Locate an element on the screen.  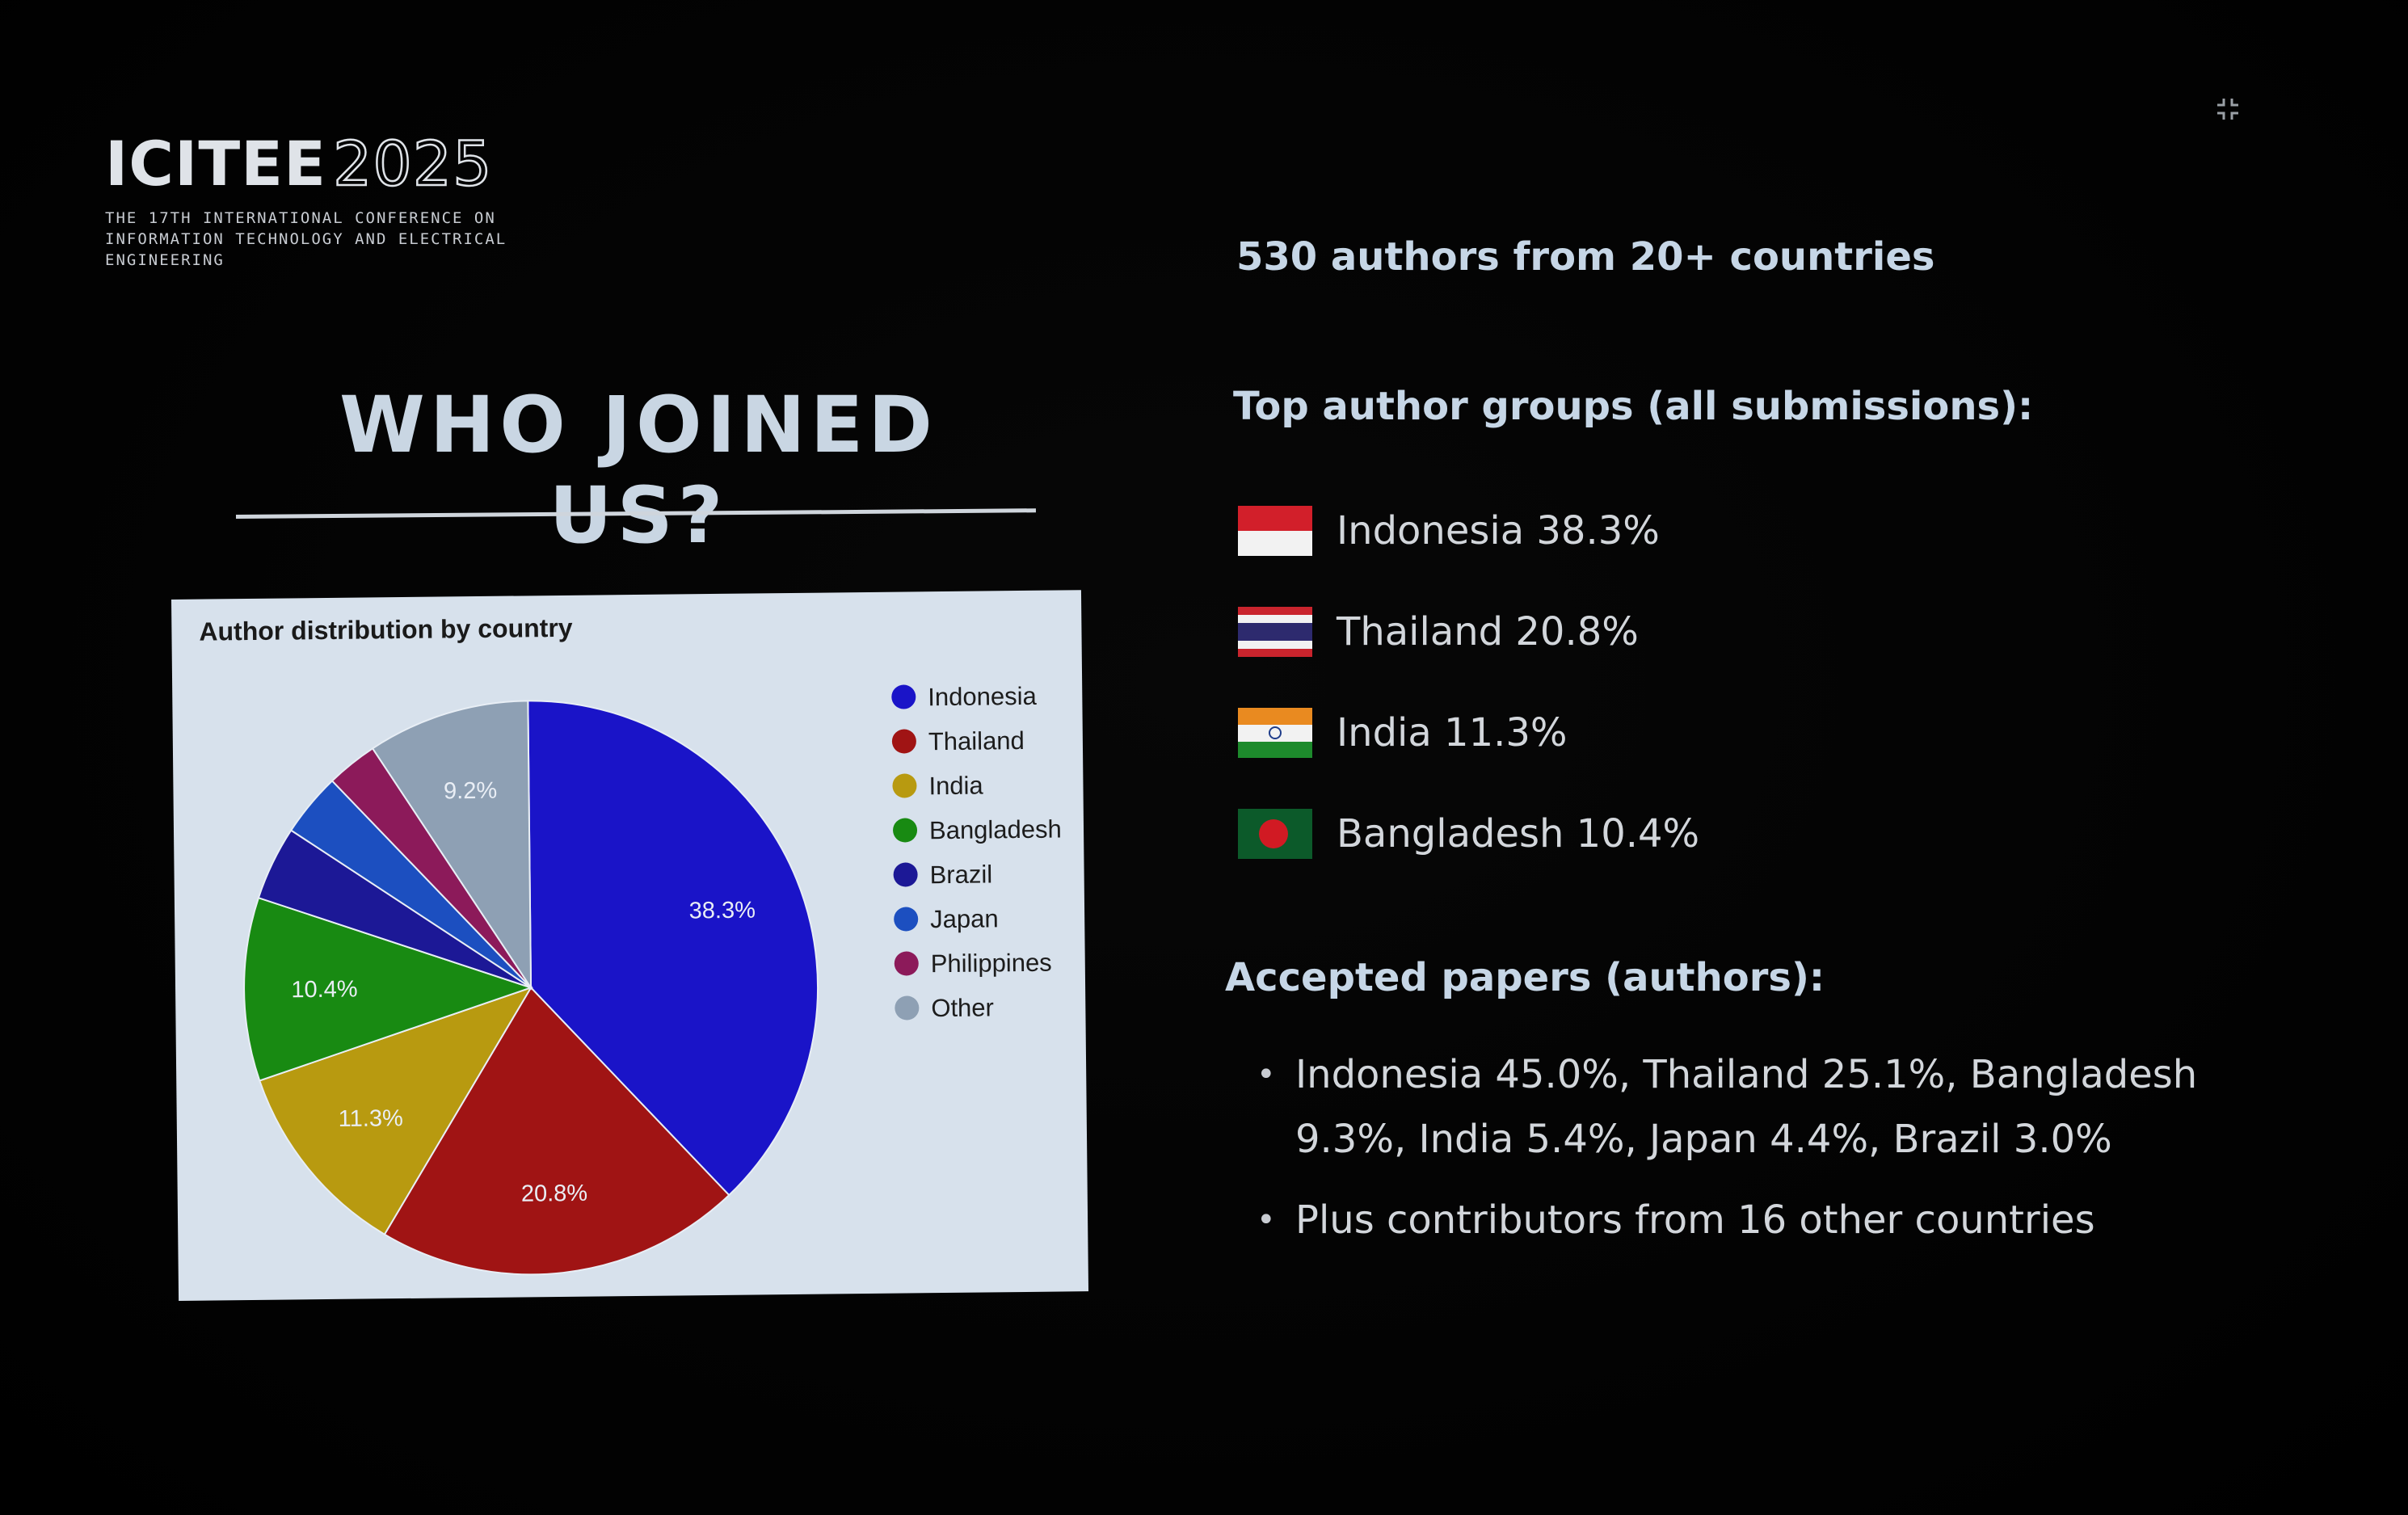
accepted-heading: Accepted papers (authors): is located at coordinates (1525, 978).